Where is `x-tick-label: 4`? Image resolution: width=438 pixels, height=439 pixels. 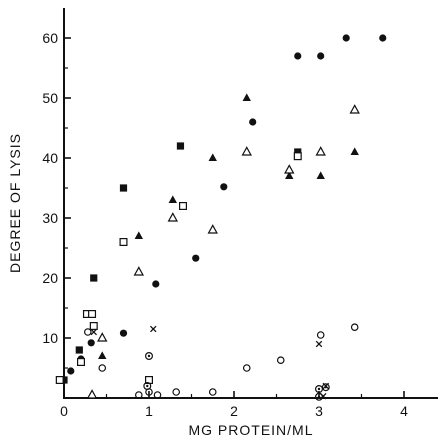
x-tick-label: 4 is located at coordinates (404, 411).